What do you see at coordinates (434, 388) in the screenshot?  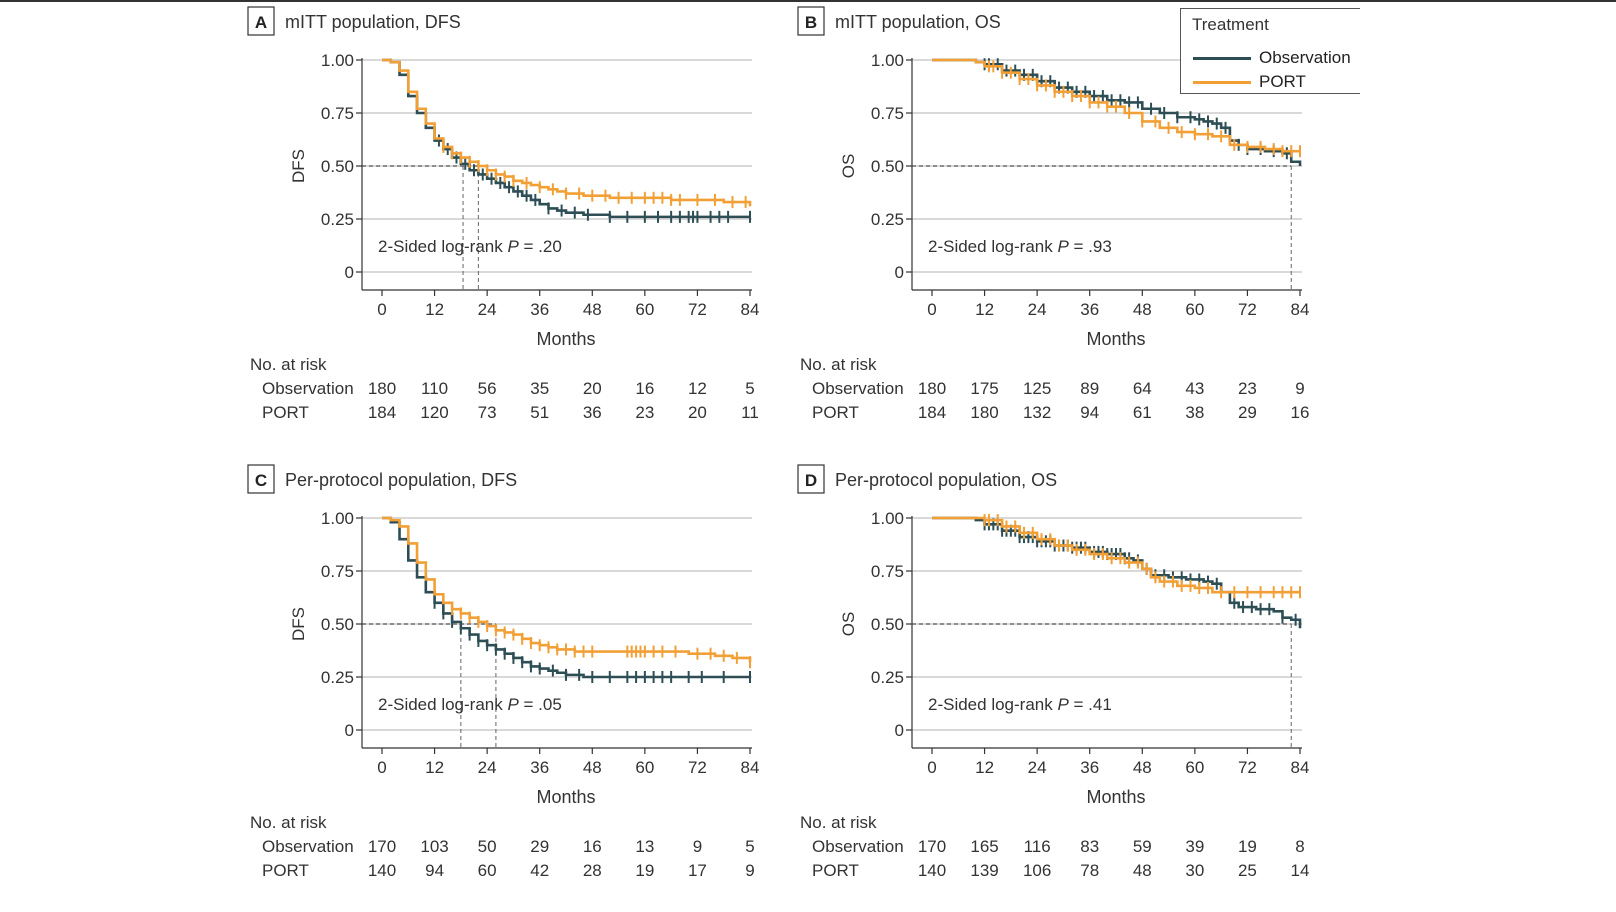 I see `risk-cell: 110` at bounding box center [434, 388].